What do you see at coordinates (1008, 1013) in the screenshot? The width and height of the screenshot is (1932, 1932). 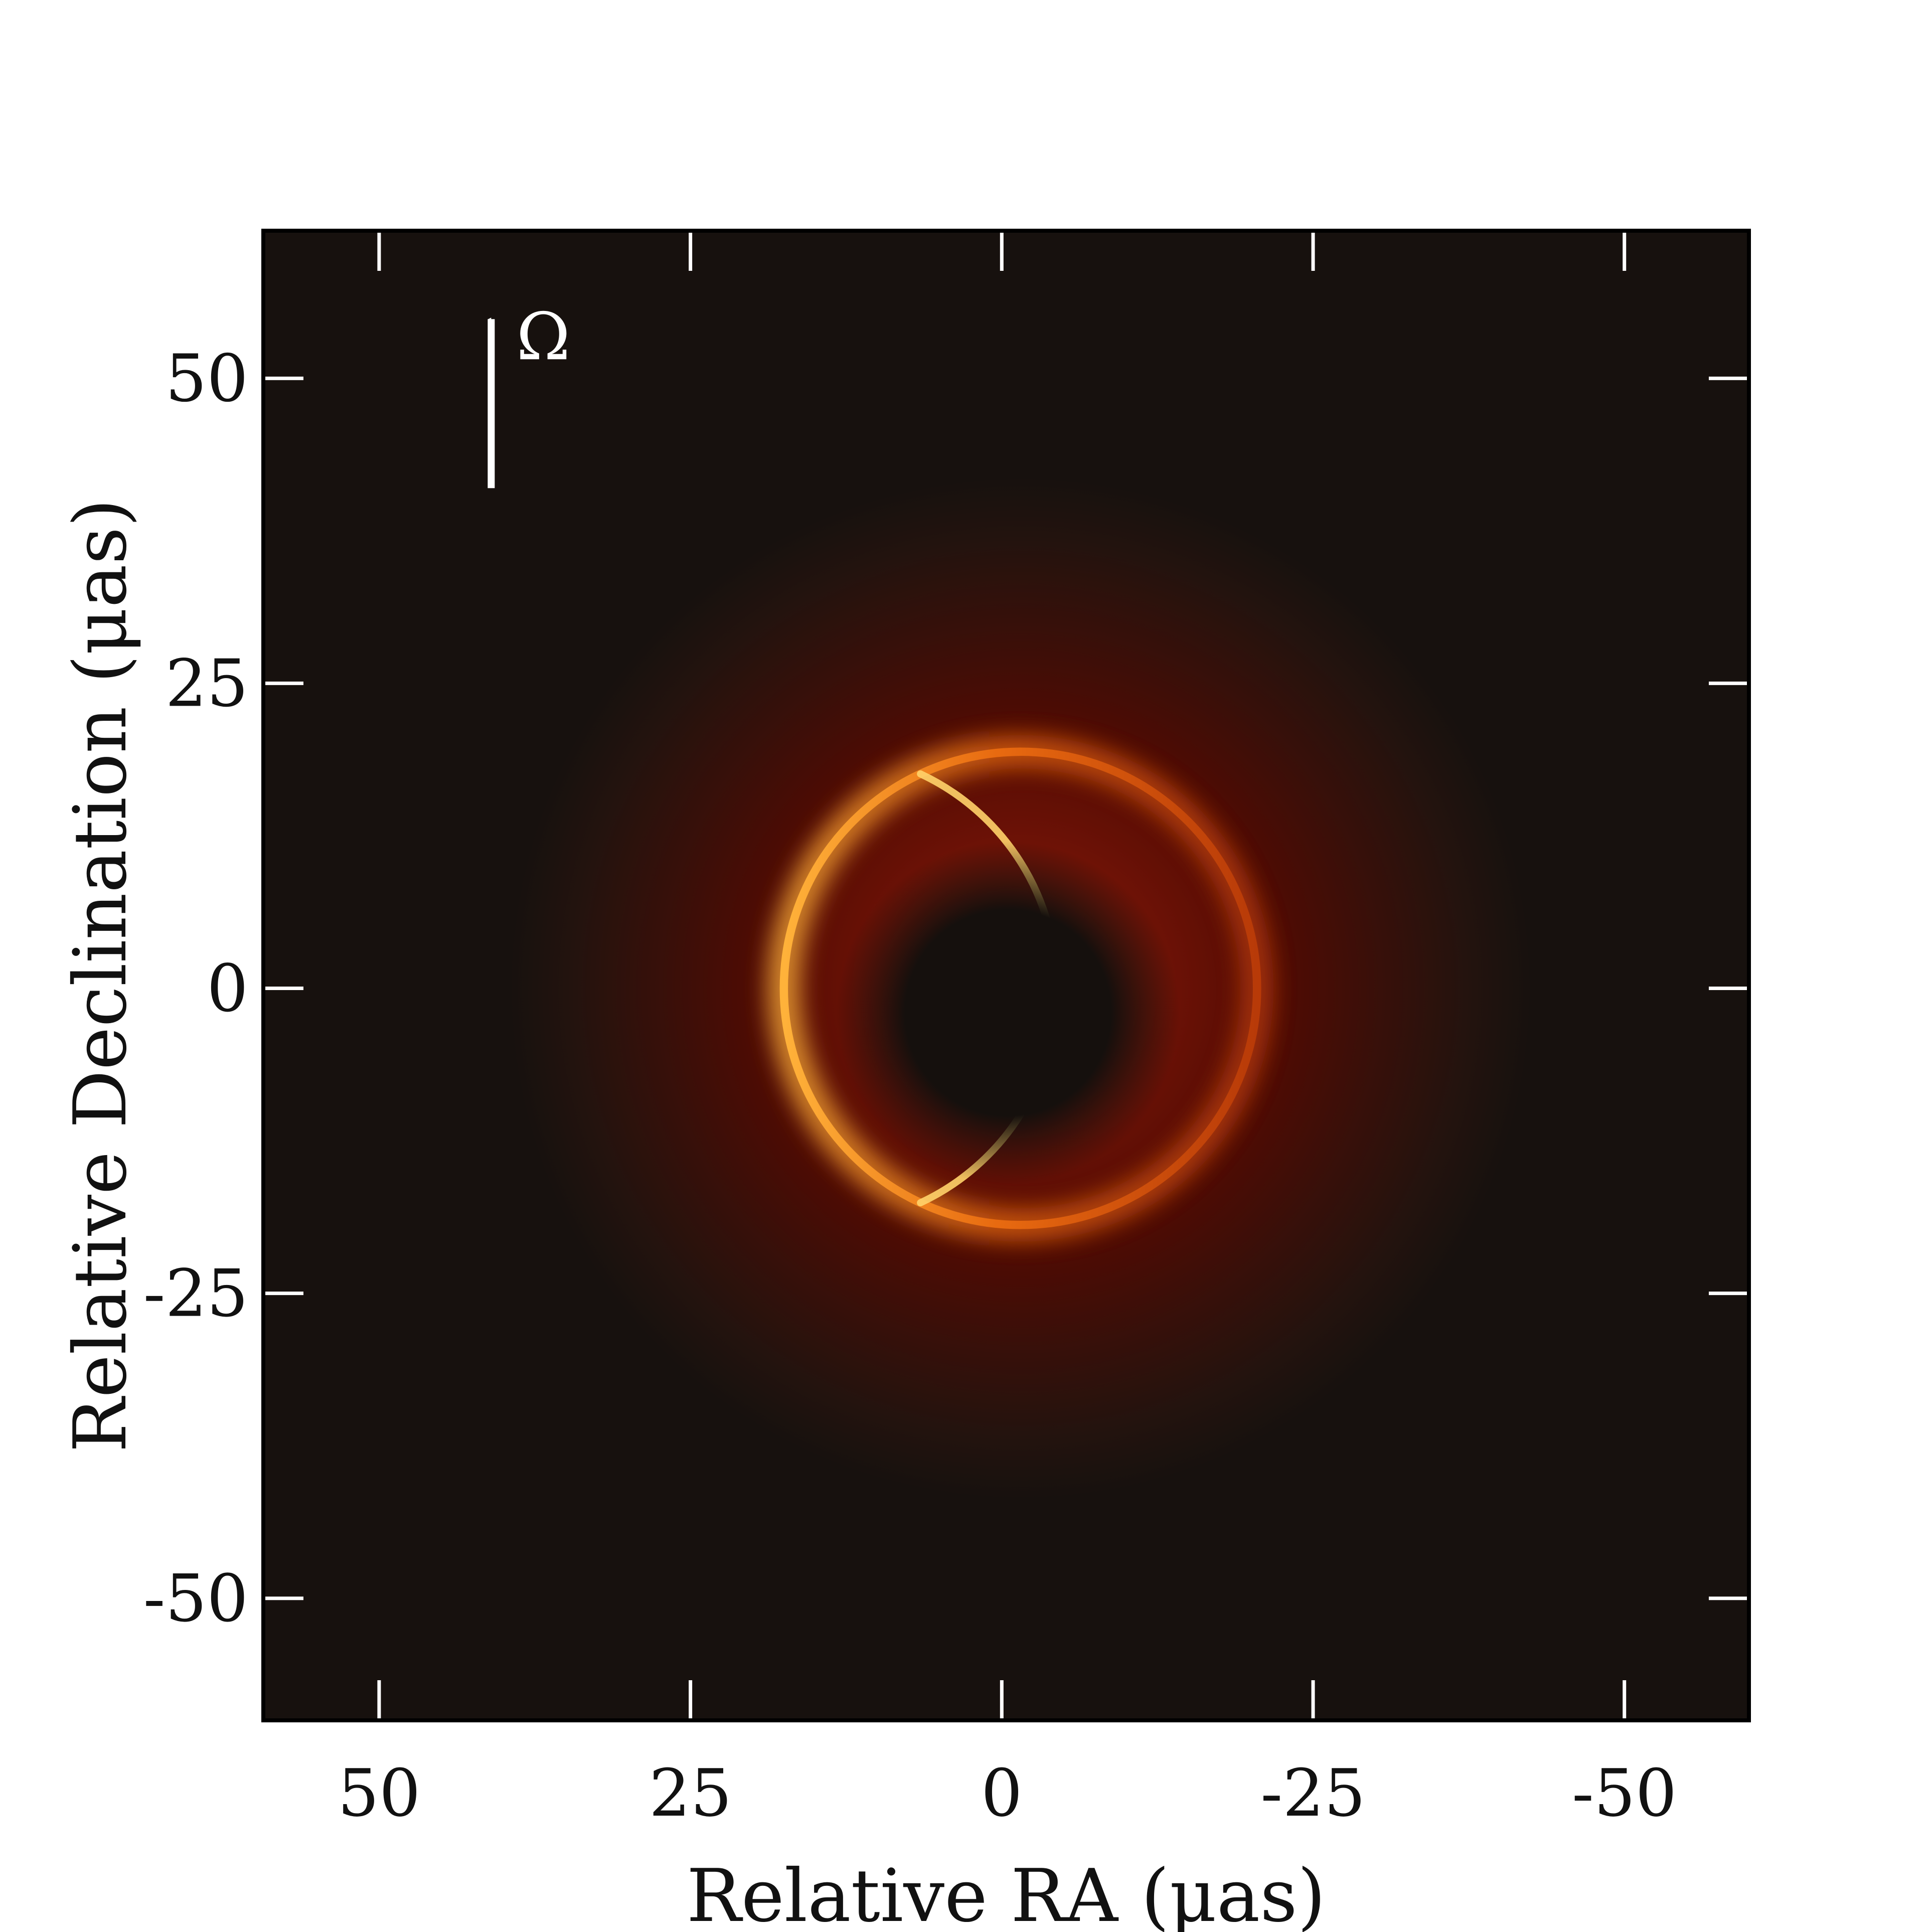 I see `black-hole-shadow` at bounding box center [1008, 1013].